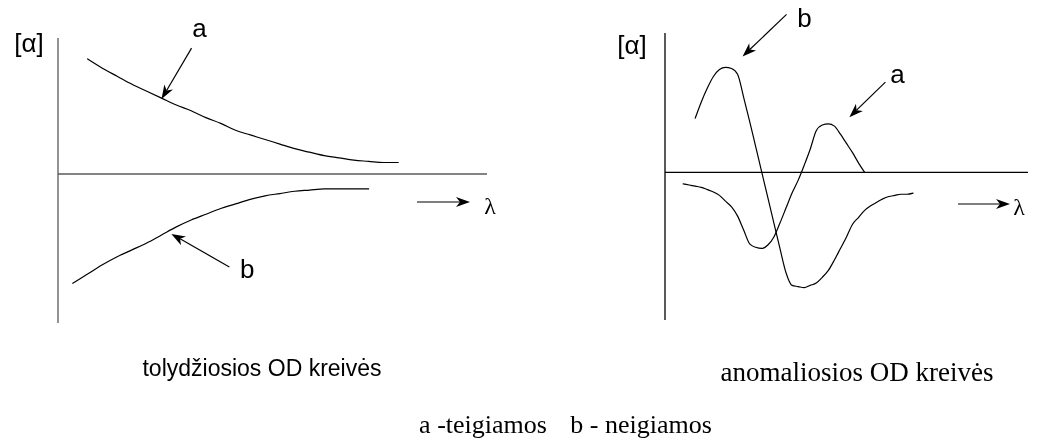 This screenshot has width=1039, height=443. What do you see at coordinates (857, 372) in the screenshot?
I see `text: anomaliosios OD kreivės` at bounding box center [857, 372].